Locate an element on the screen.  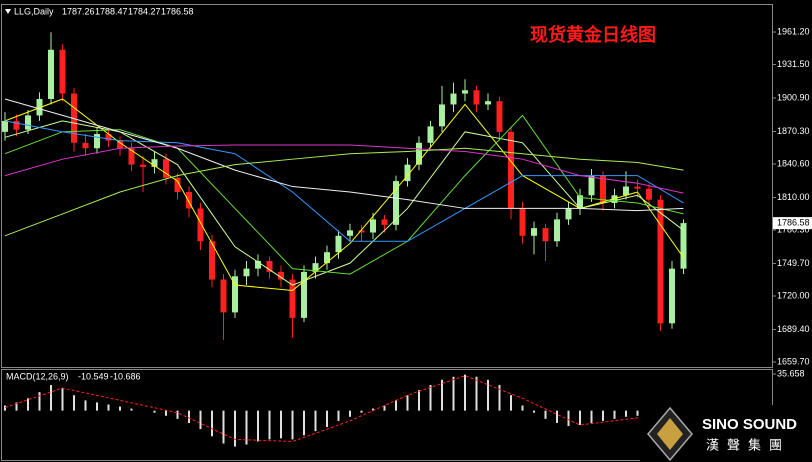
quote-high: 1788.47 is located at coordinates (111, 11).